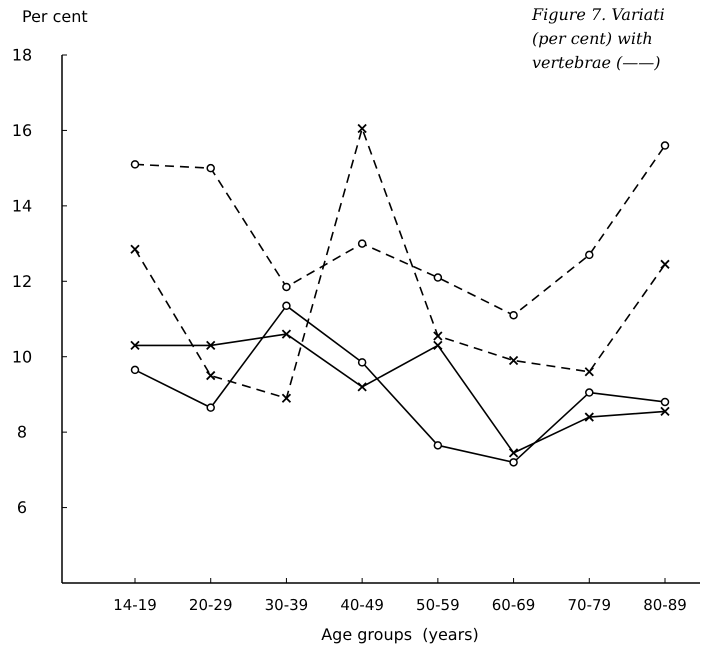  What do you see at coordinates (514, 605) in the screenshot?
I see `x-tick-label: 60-69` at bounding box center [514, 605].